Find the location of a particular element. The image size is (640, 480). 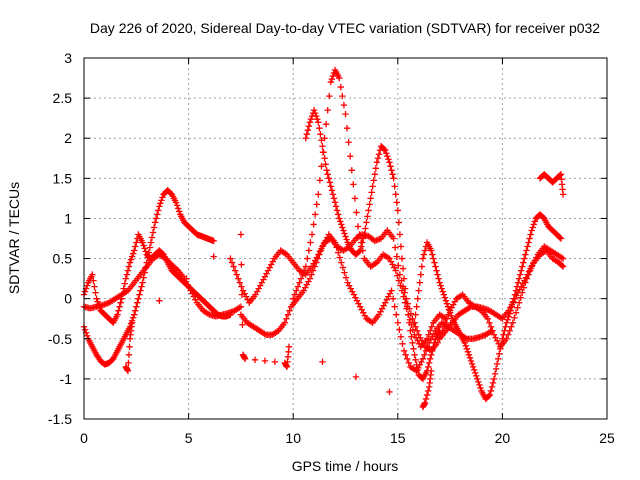

x-tick-label: 25 is located at coordinates (607, 438).